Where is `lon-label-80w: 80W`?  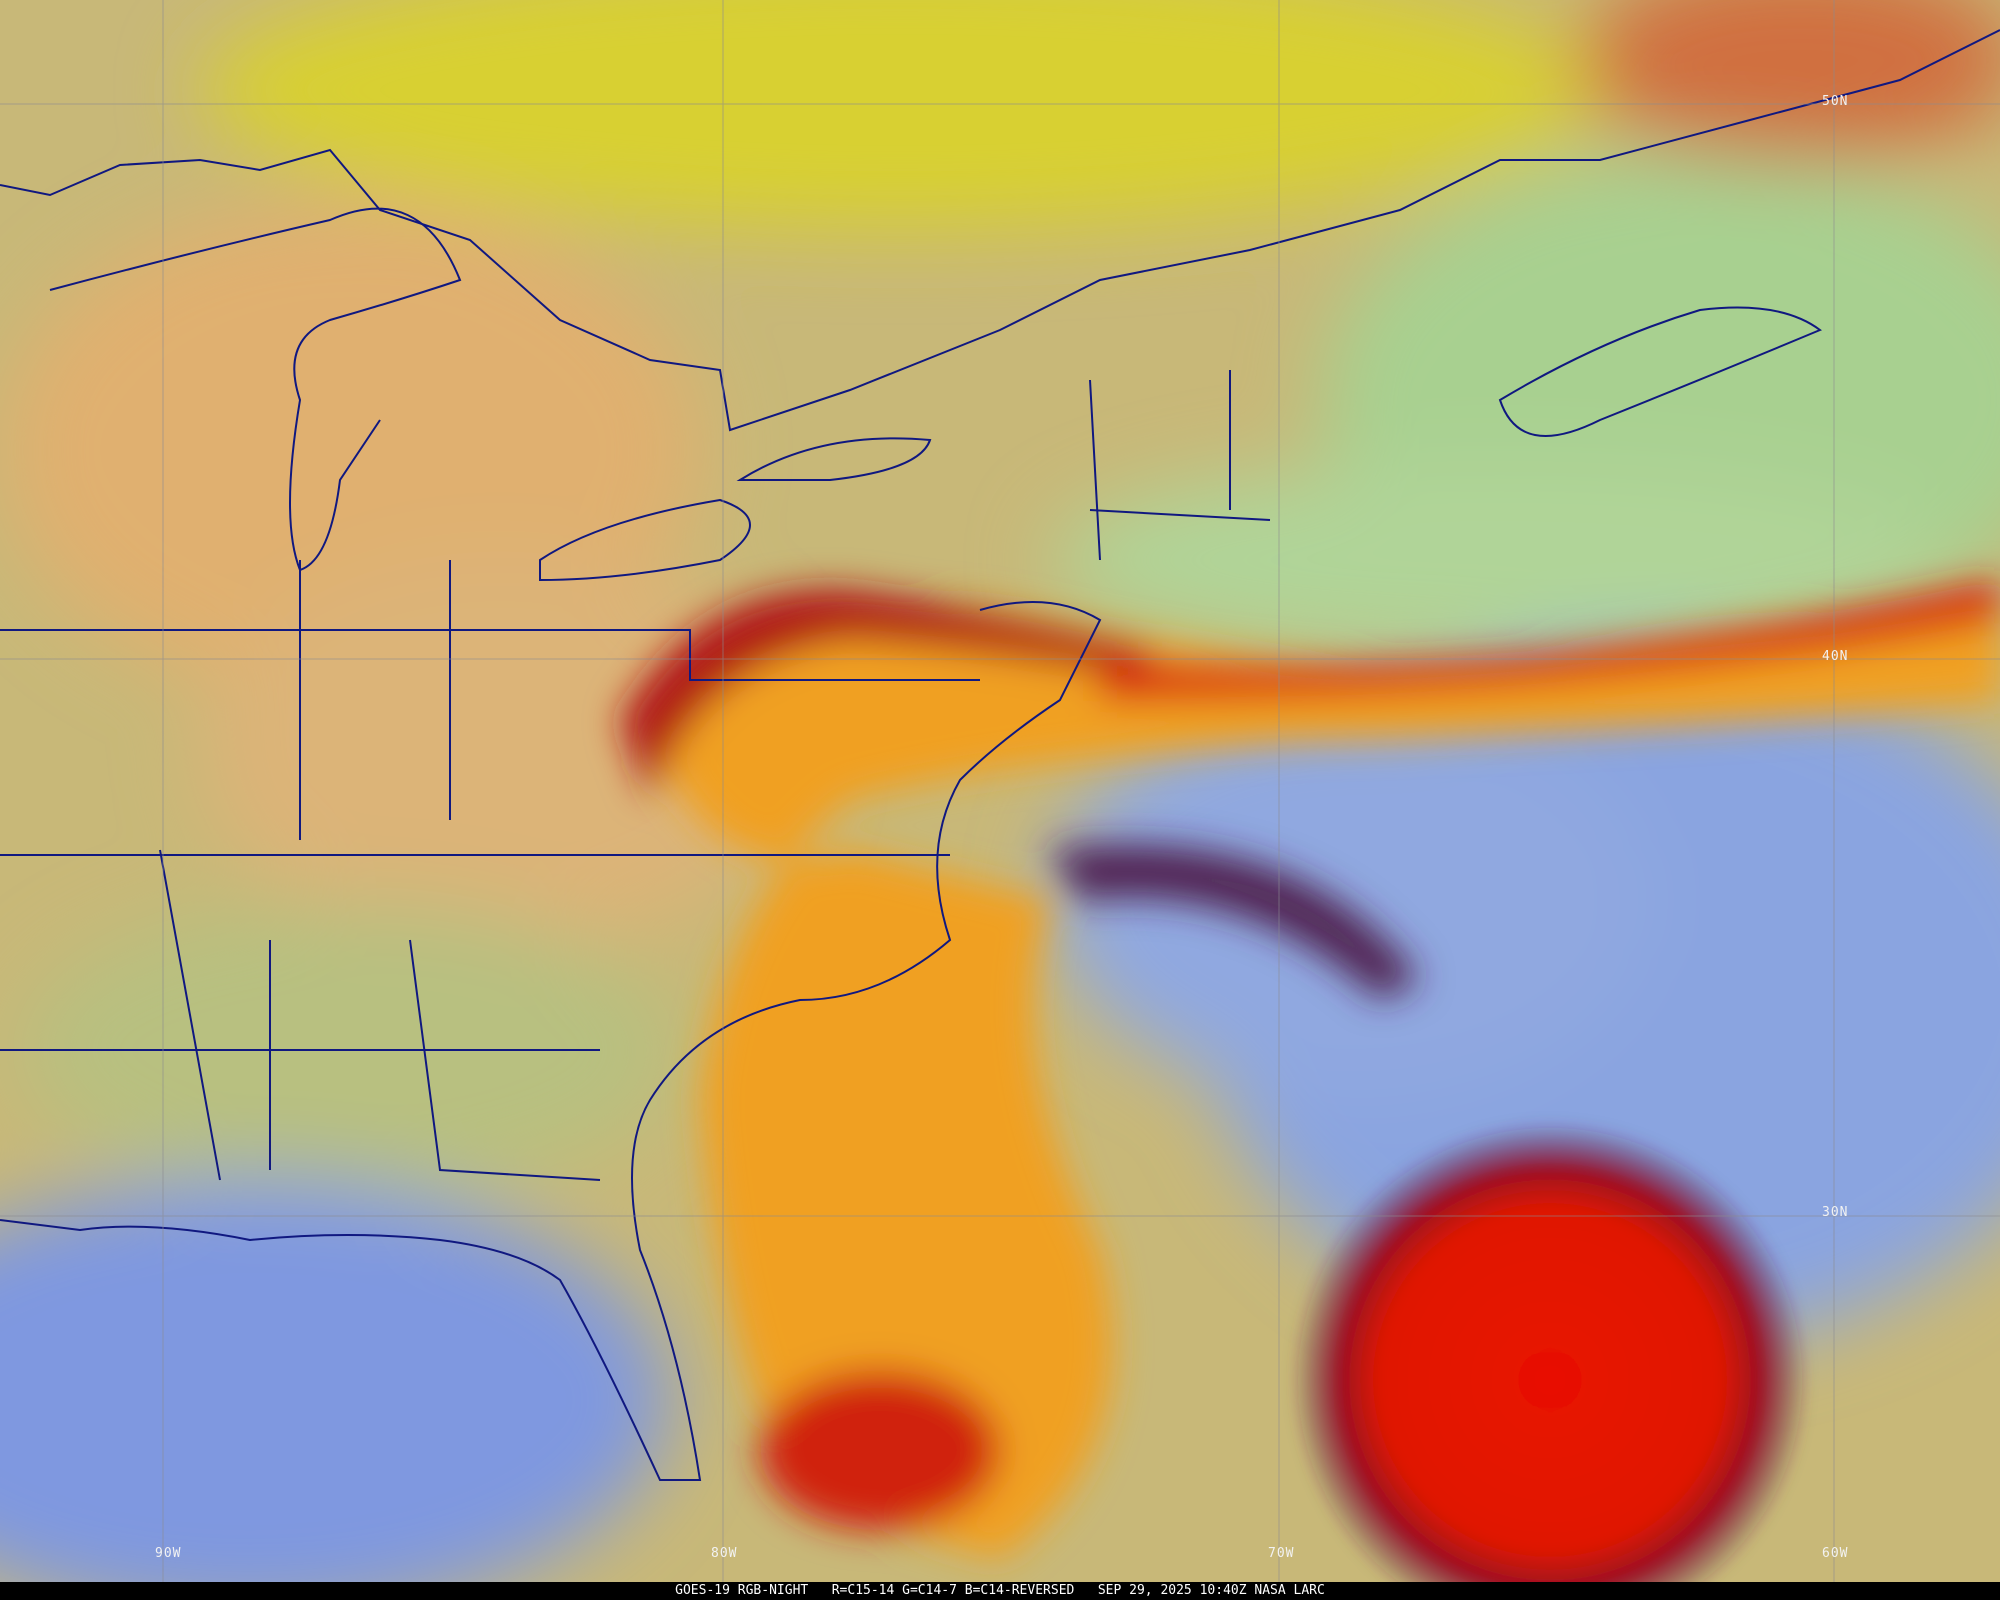
lon-label-80w: 80W is located at coordinates (724, 1553).